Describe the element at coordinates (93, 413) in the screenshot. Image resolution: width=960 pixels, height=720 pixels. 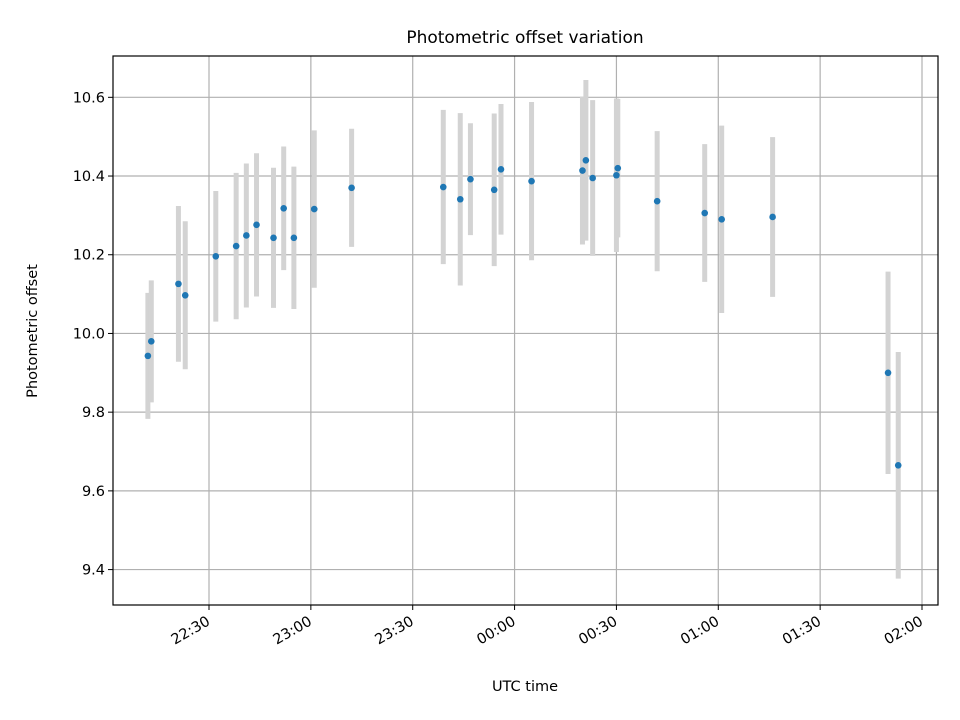
I see `y-tick-label: 9.8` at that location.